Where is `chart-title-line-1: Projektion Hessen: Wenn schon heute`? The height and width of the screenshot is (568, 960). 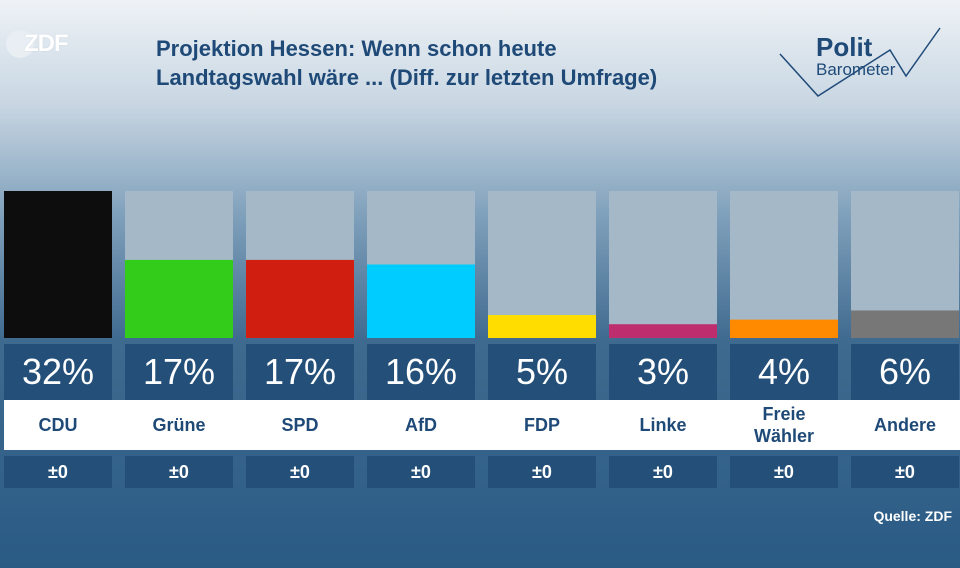 chart-title-line-1: Projektion Hessen: Wenn schon heute is located at coordinates (356, 48).